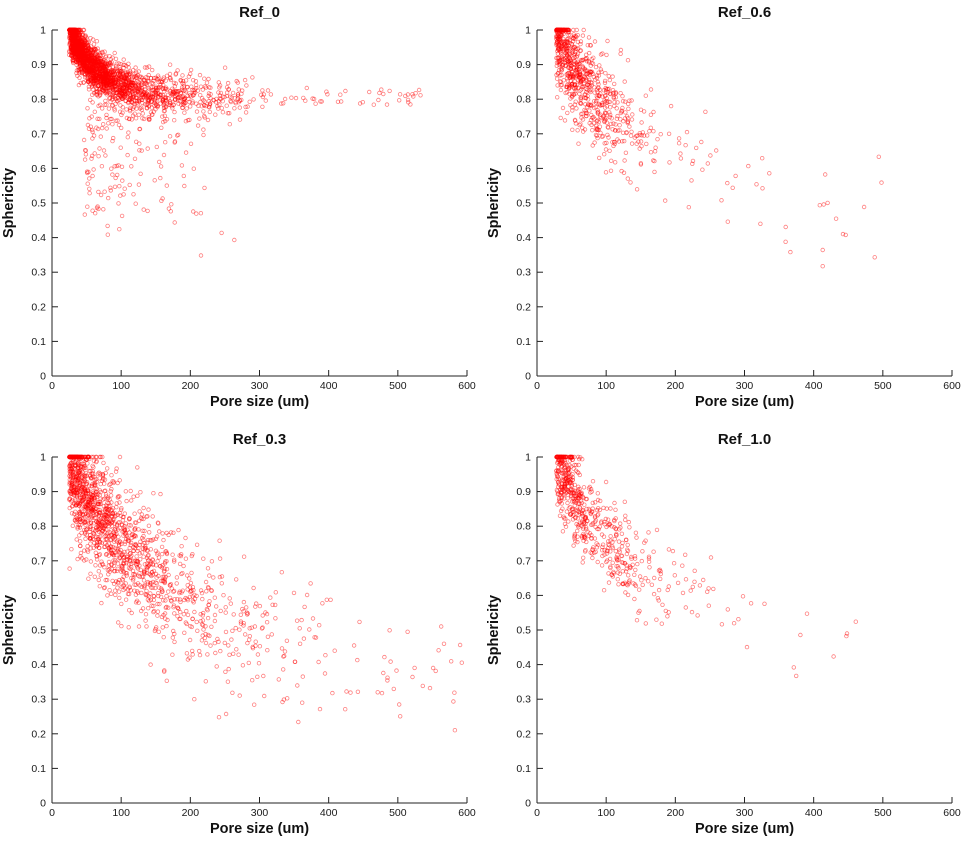 The width and height of the screenshot is (970, 855). I want to click on x-tick-label: 0, so click(537, 813).